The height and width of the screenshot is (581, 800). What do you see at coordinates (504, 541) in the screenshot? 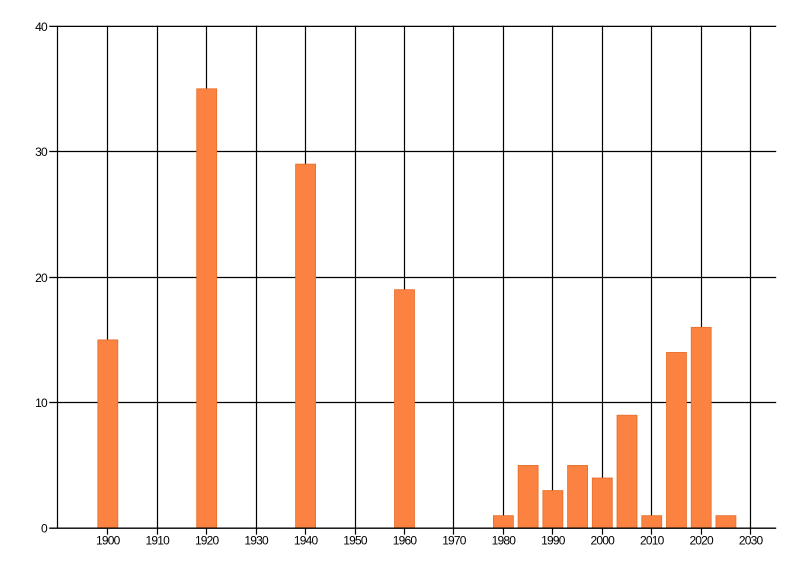
I see `svg-text: 1980` at bounding box center [504, 541].